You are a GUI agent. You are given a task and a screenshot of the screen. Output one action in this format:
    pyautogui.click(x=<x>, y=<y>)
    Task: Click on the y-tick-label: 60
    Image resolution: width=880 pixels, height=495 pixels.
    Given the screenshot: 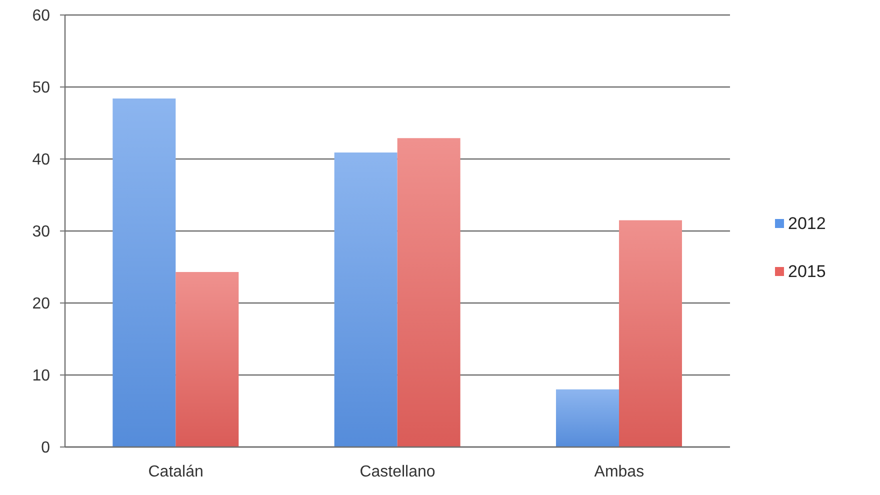 What is the action you would take?
    pyautogui.click(x=41, y=16)
    